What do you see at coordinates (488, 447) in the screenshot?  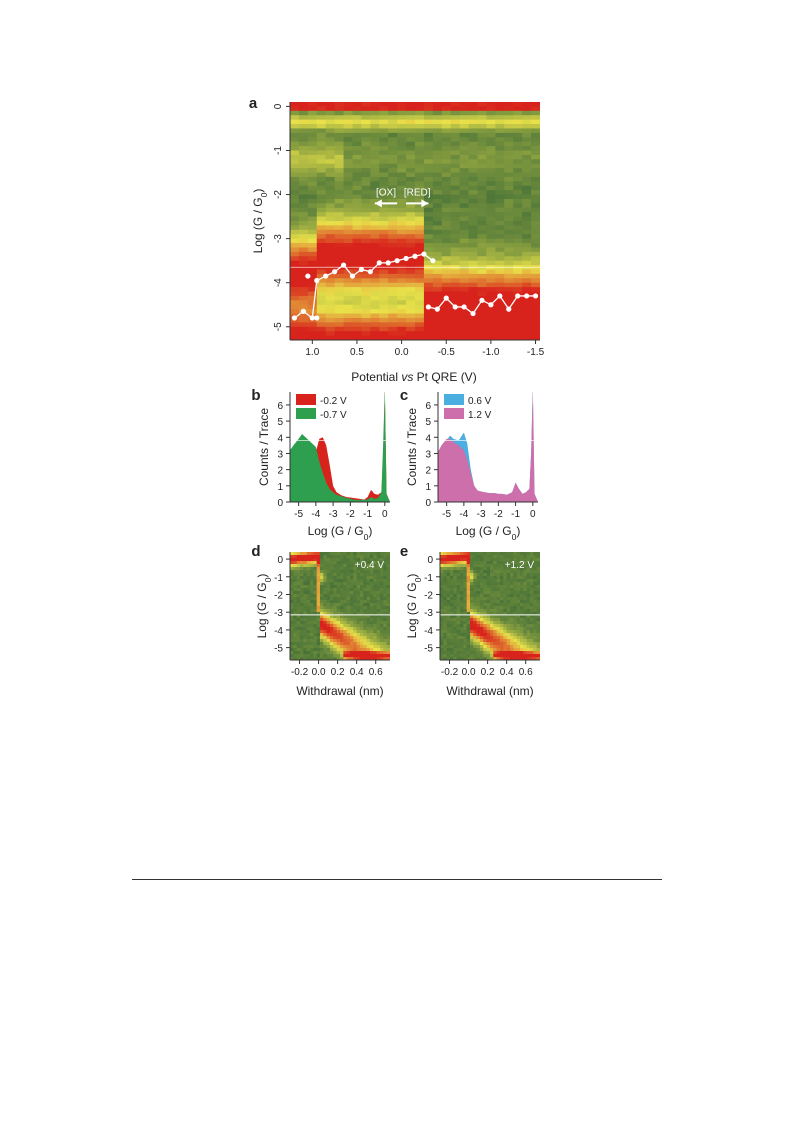 I see `hist-c` at bounding box center [488, 447].